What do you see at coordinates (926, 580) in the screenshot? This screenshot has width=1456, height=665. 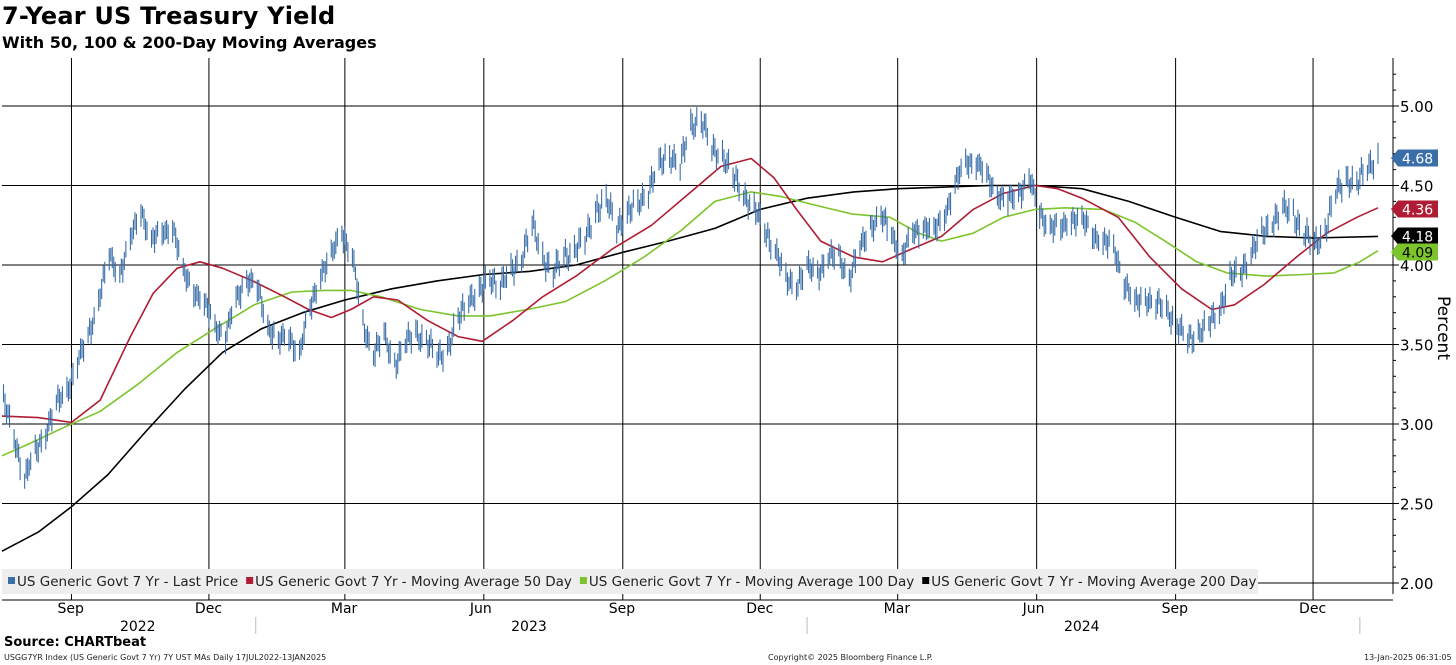 I see `legend-swatch-ma200` at bounding box center [926, 580].